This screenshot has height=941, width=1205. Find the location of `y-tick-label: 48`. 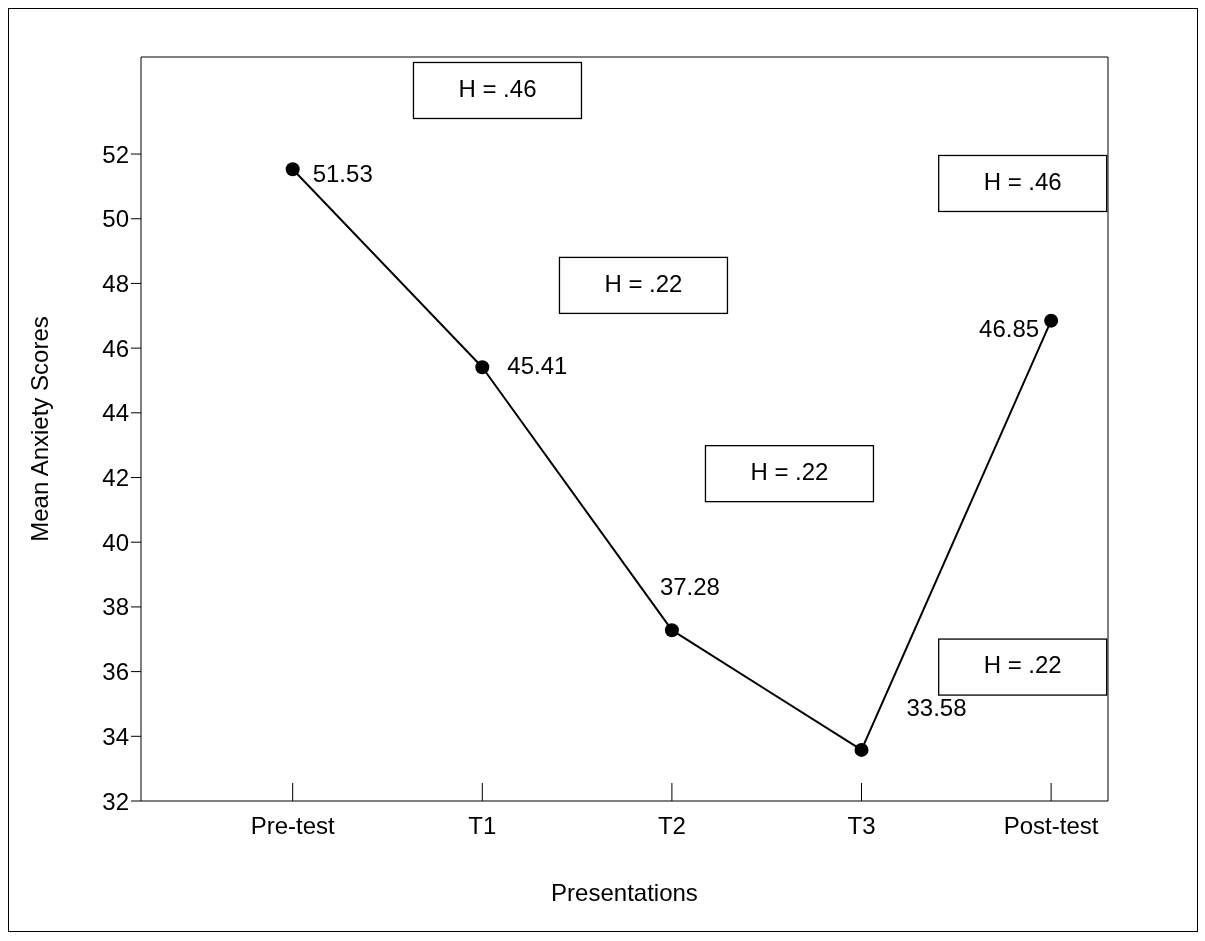

y-tick-label: 48 is located at coordinates (115, 283).